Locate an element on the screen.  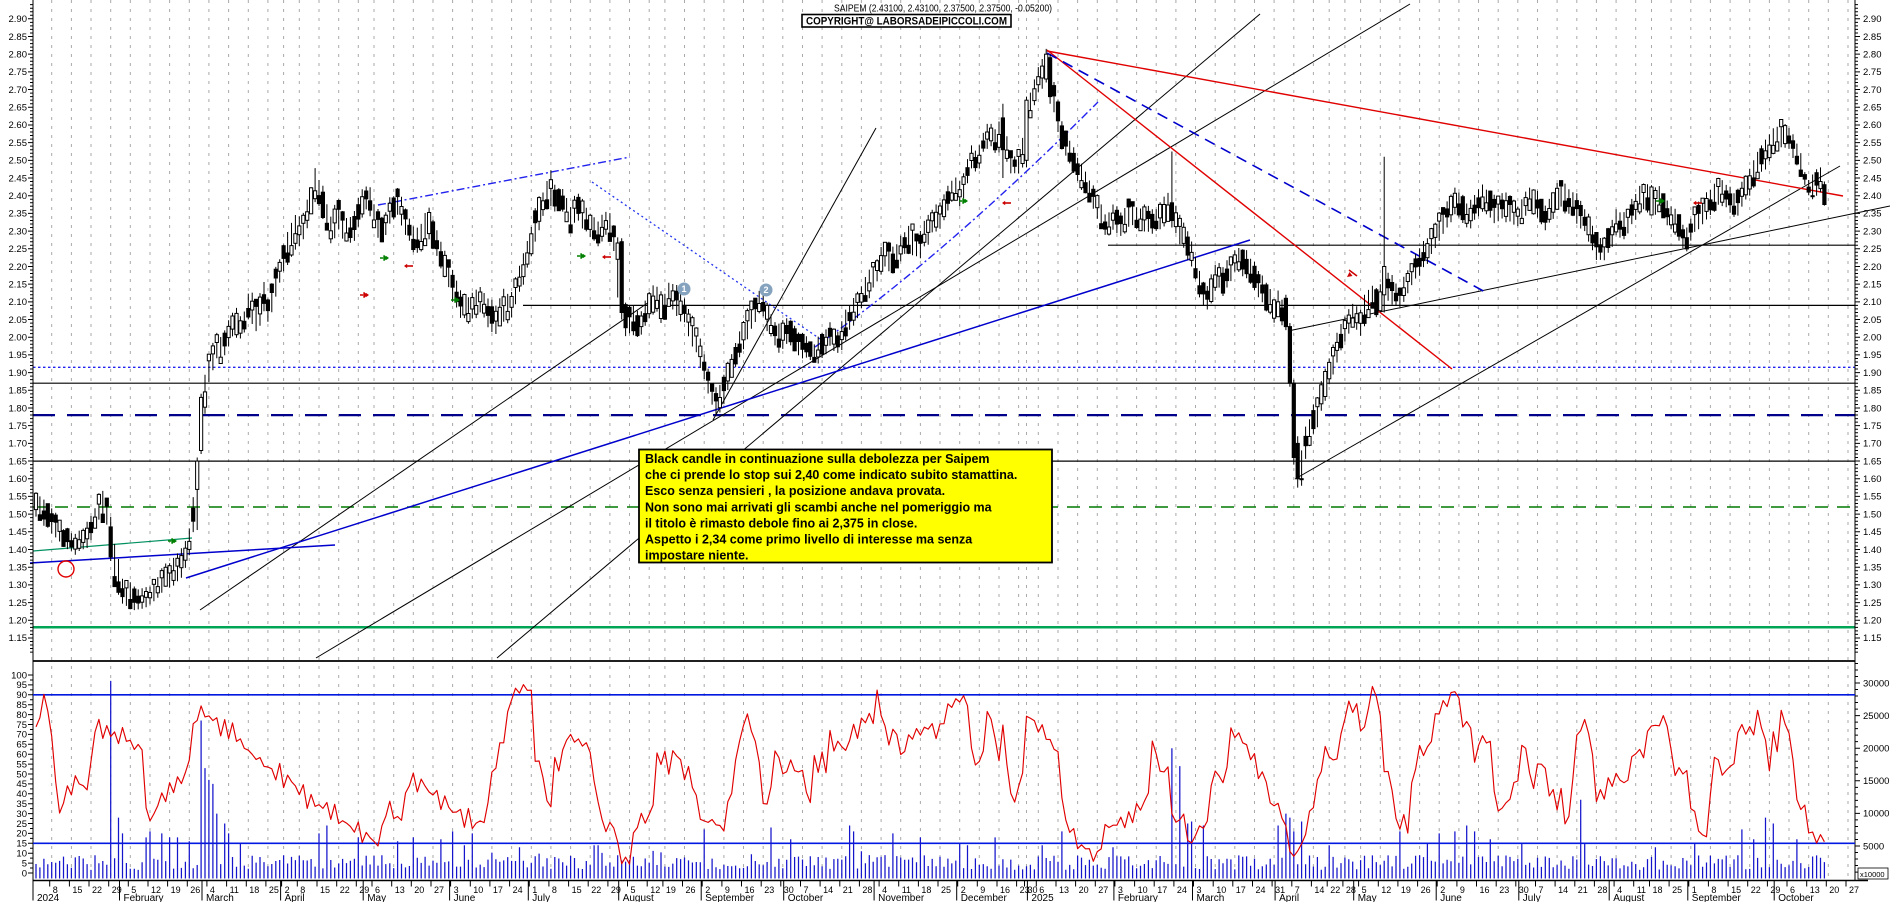
svg-text: 2.80 is located at coordinates (1872, 55).